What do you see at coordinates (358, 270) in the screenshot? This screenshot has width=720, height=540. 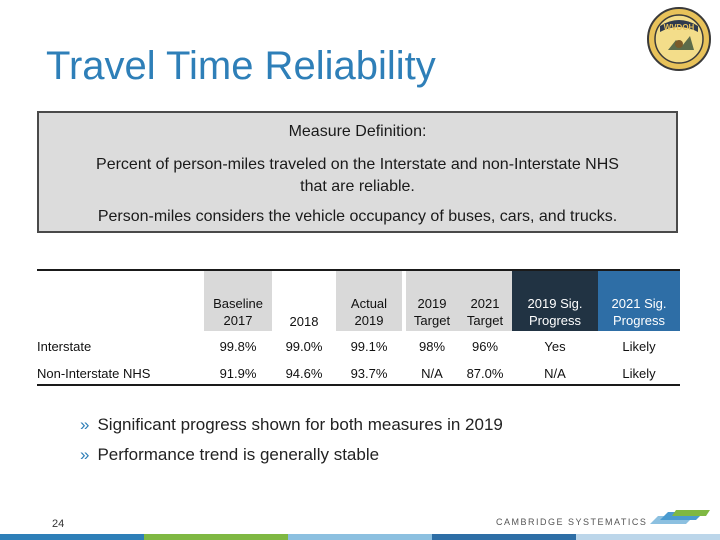 I see `table-top-rule` at bounding box center [358, 270].